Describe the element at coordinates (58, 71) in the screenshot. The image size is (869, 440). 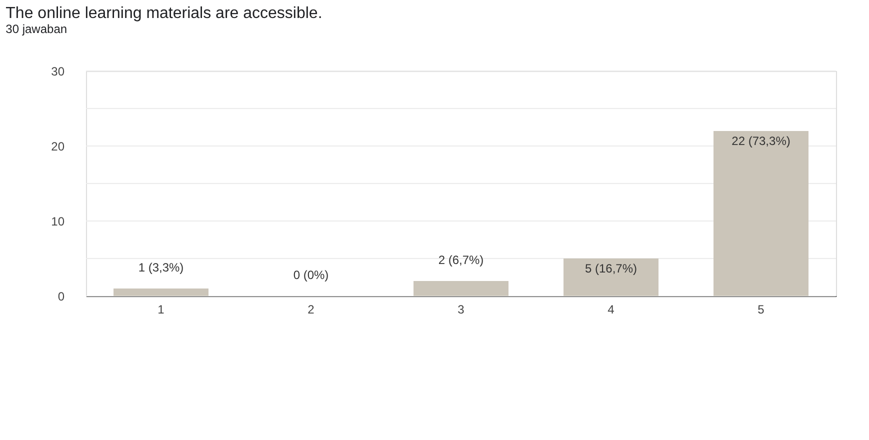
I see `y-tick-label: 30` at that location.